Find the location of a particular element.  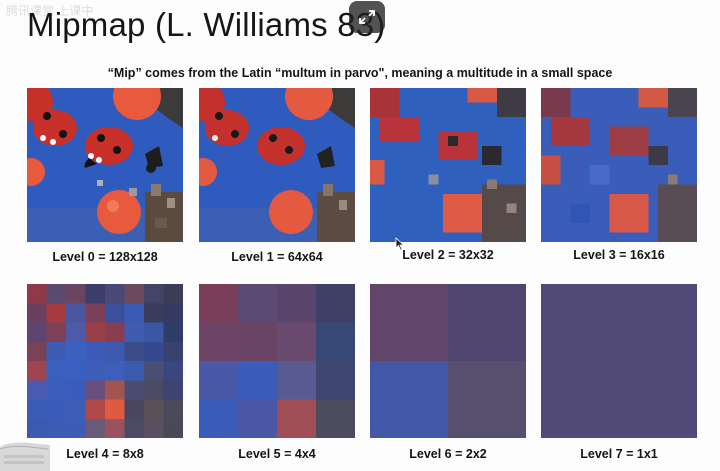

mipmap-level-2-image is located at coordinates (448, 165).